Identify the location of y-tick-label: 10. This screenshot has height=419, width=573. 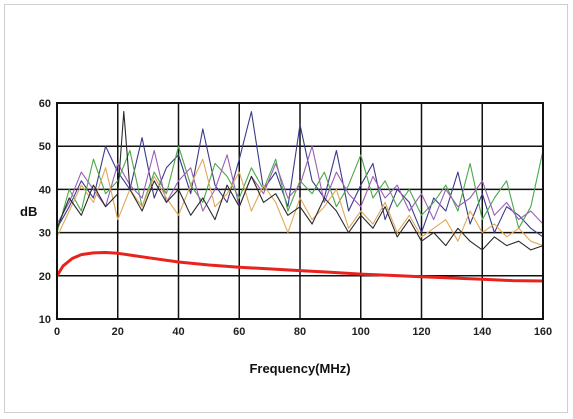
(45, 320).